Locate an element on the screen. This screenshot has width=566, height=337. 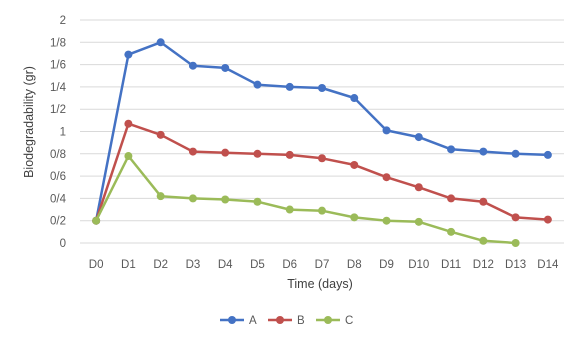
x-tick-label: D0 is located at coordinates (96, 265).